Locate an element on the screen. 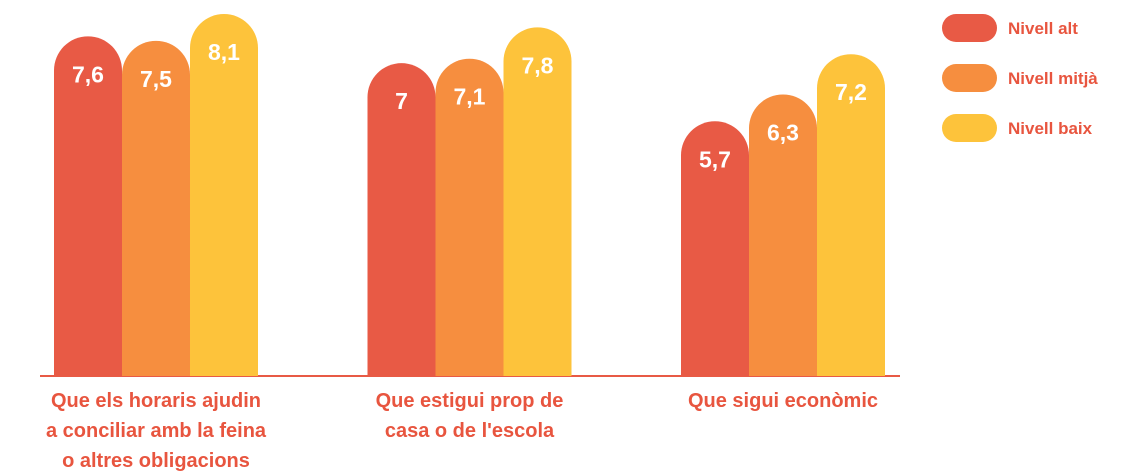 The width and height of the screenshot is (1132, 476). value-label: 7,2 is located at coordinates (851, 92).